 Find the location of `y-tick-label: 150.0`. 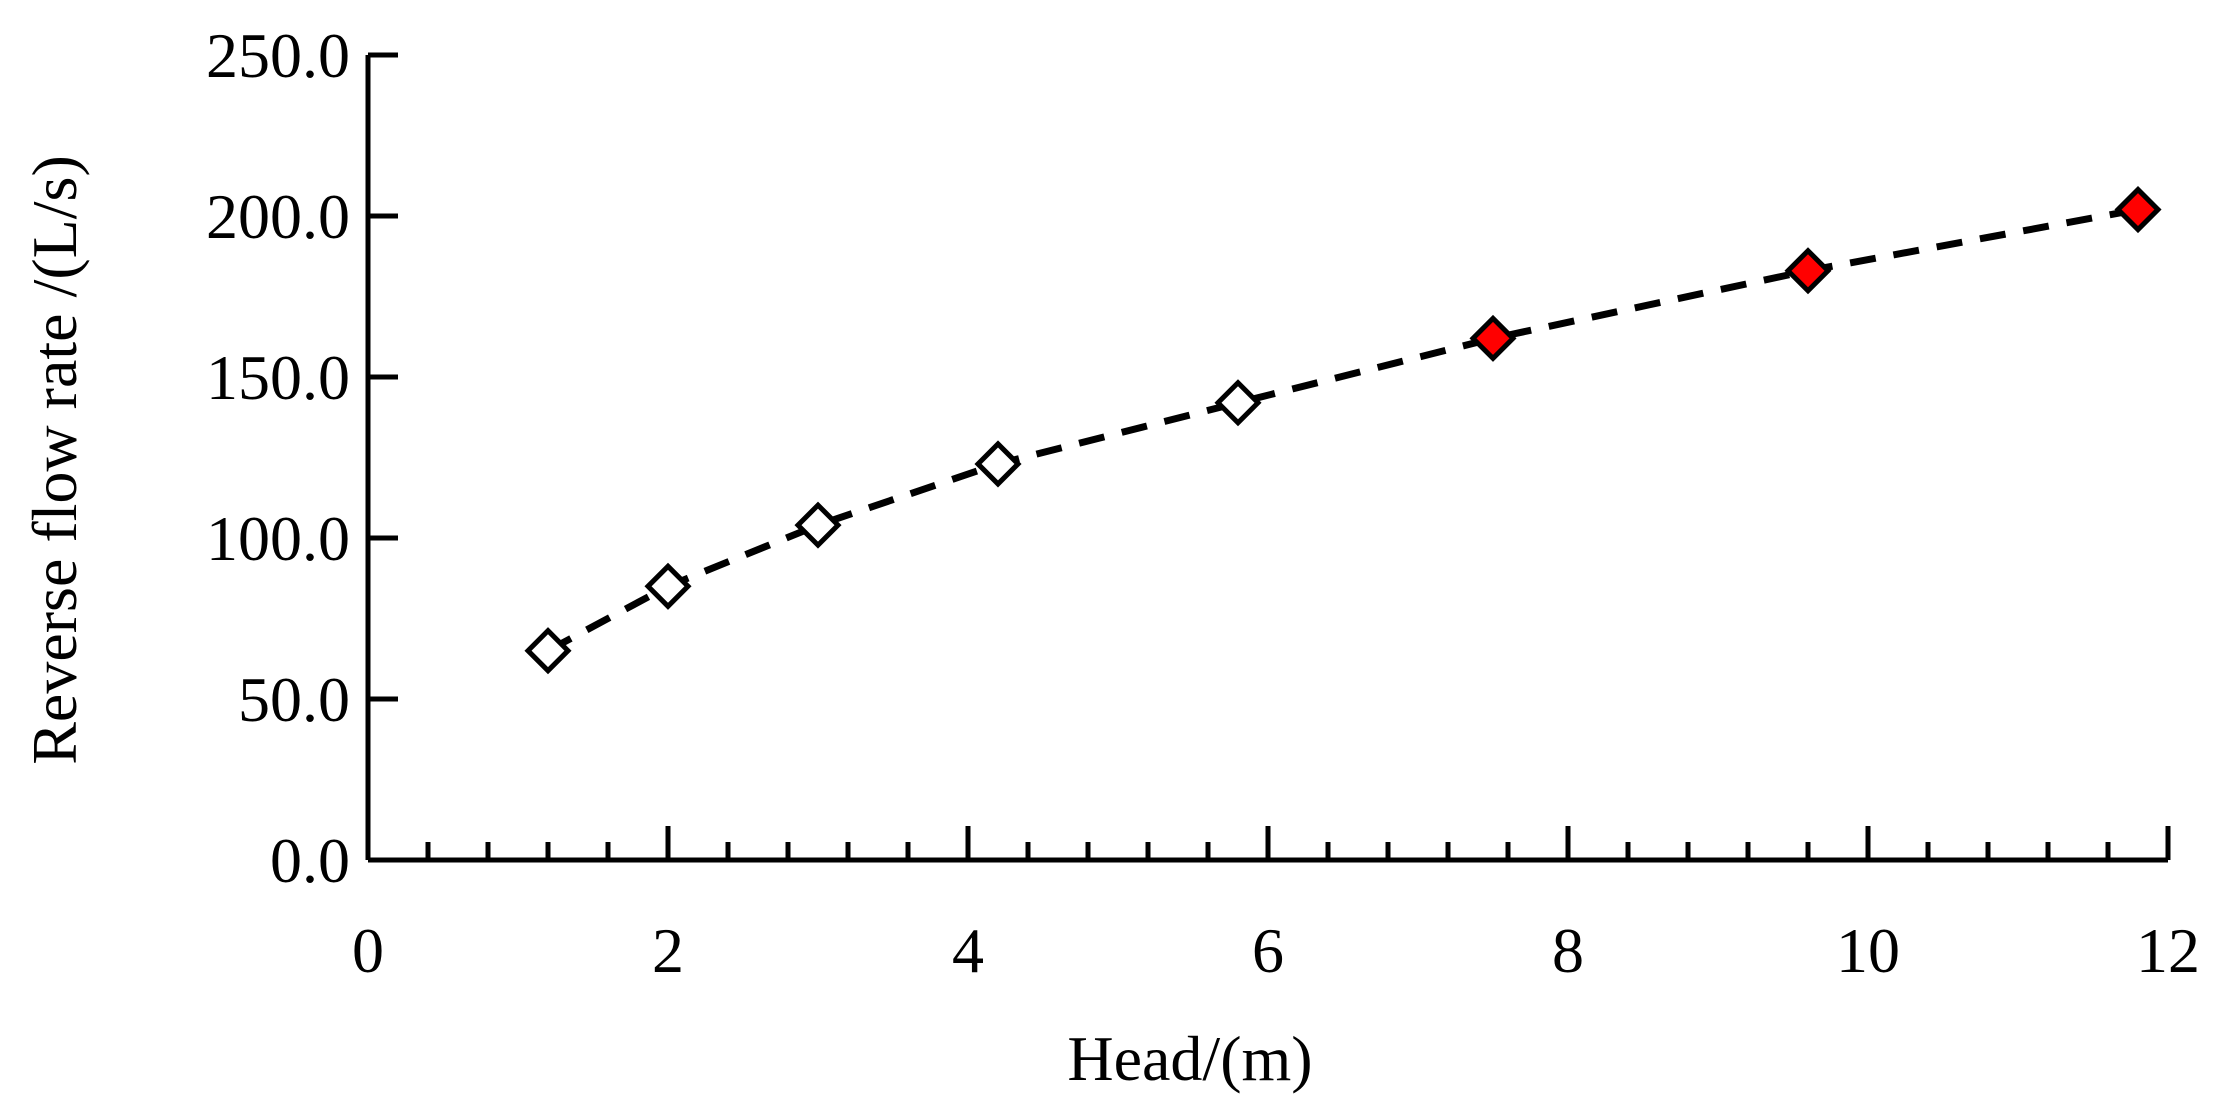

y-tick-label: 150.0 is located at coordinates (278, 377).